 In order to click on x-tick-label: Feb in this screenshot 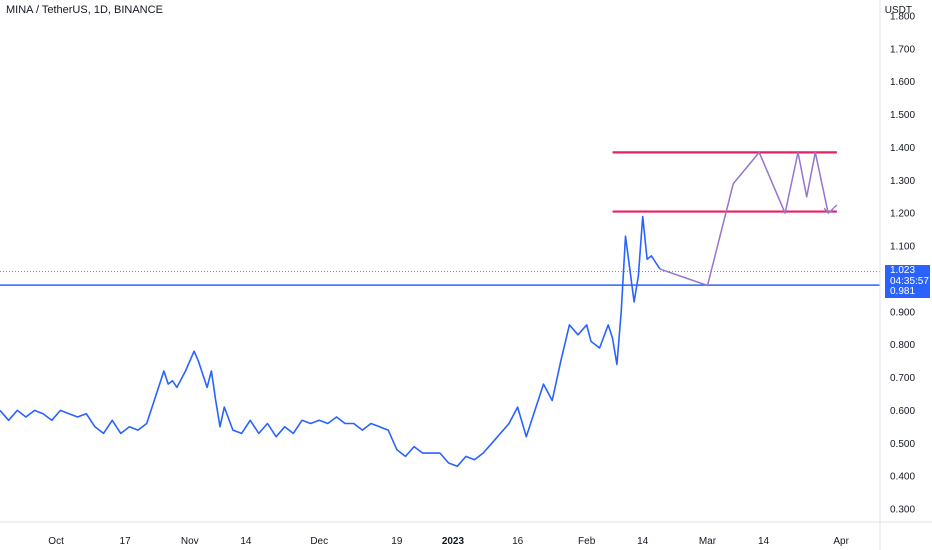, I will do `click(587, 541)`.